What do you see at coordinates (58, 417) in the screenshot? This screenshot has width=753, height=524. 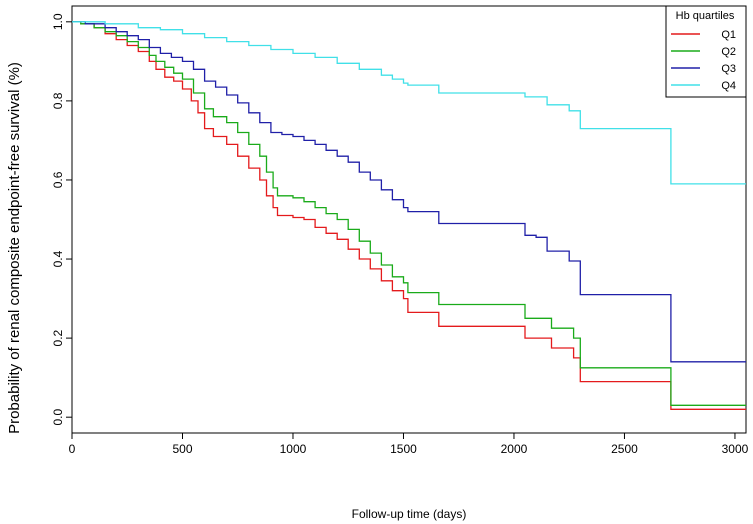 I see `y-tick-label: 0.0` at bounding box center [58, 417].